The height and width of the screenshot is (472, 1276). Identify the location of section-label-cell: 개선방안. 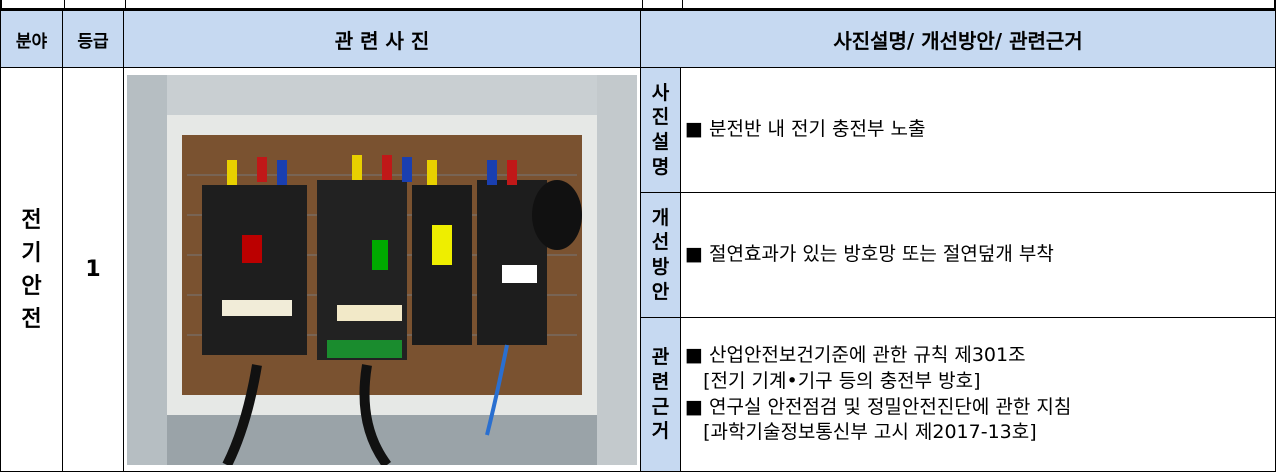
(660, 255).